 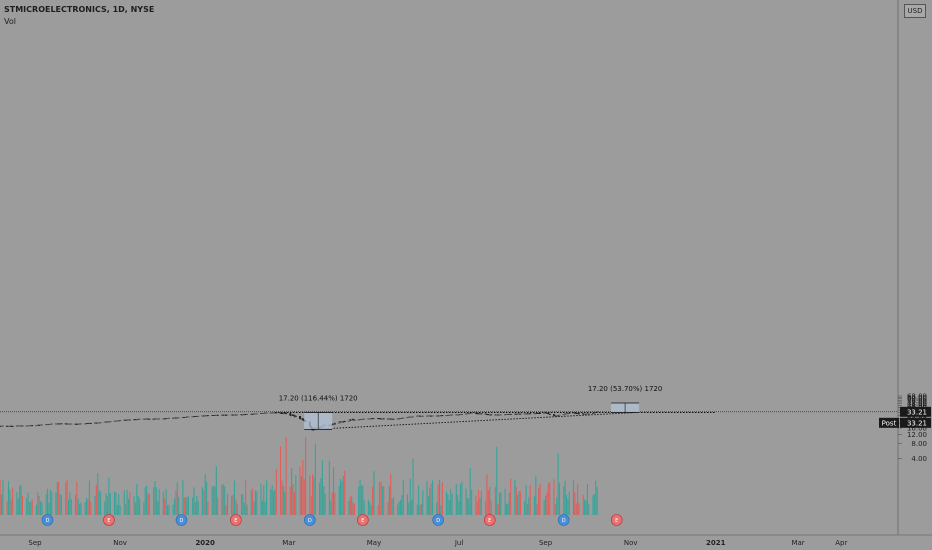 What do you see at coordinates (917, 428) in the screenshot?
I see `price-tick-label: 16.00` at bounding box center [917, 428].